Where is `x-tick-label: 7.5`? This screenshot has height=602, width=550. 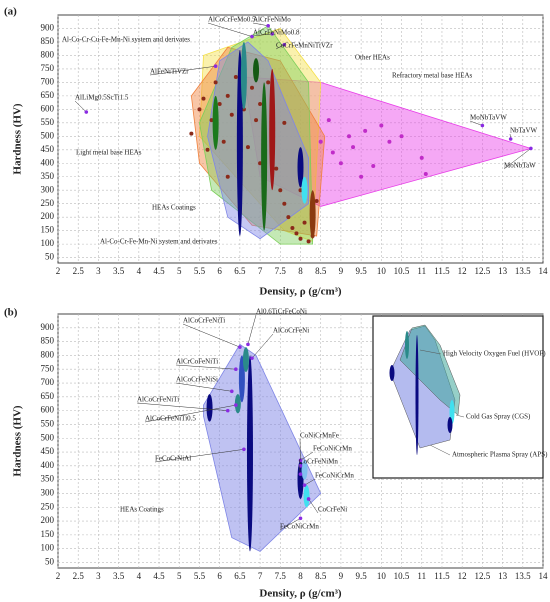 x-tick-label: 7.5 is located at coordinates (281, 271).